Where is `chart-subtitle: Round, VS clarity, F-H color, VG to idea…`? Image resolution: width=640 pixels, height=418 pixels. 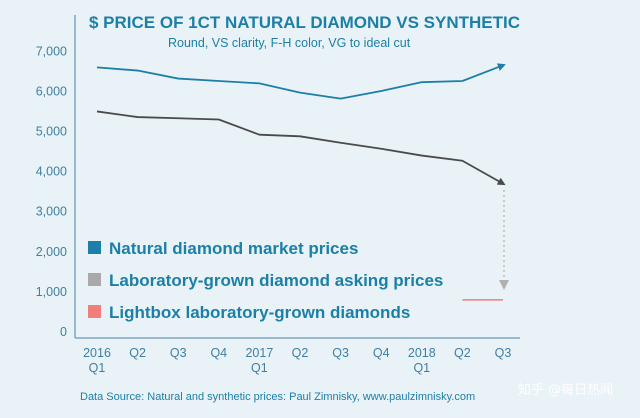
chart-subtitle: Round, VS clarity, F-H color, VG to idea… is located at coordinates (289, 43).